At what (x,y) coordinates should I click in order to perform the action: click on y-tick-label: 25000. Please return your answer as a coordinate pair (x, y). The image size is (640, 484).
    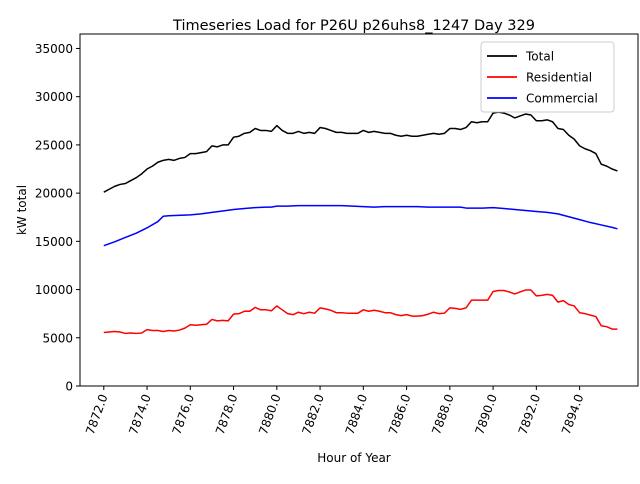
    Looking at the image, I should click on (54, 145).